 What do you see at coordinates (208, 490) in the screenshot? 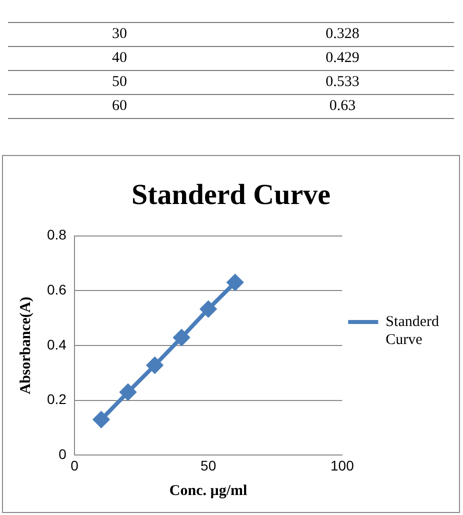
I see `x-axis-title: Conc. µg/ml` at bounding box center [208, 490].